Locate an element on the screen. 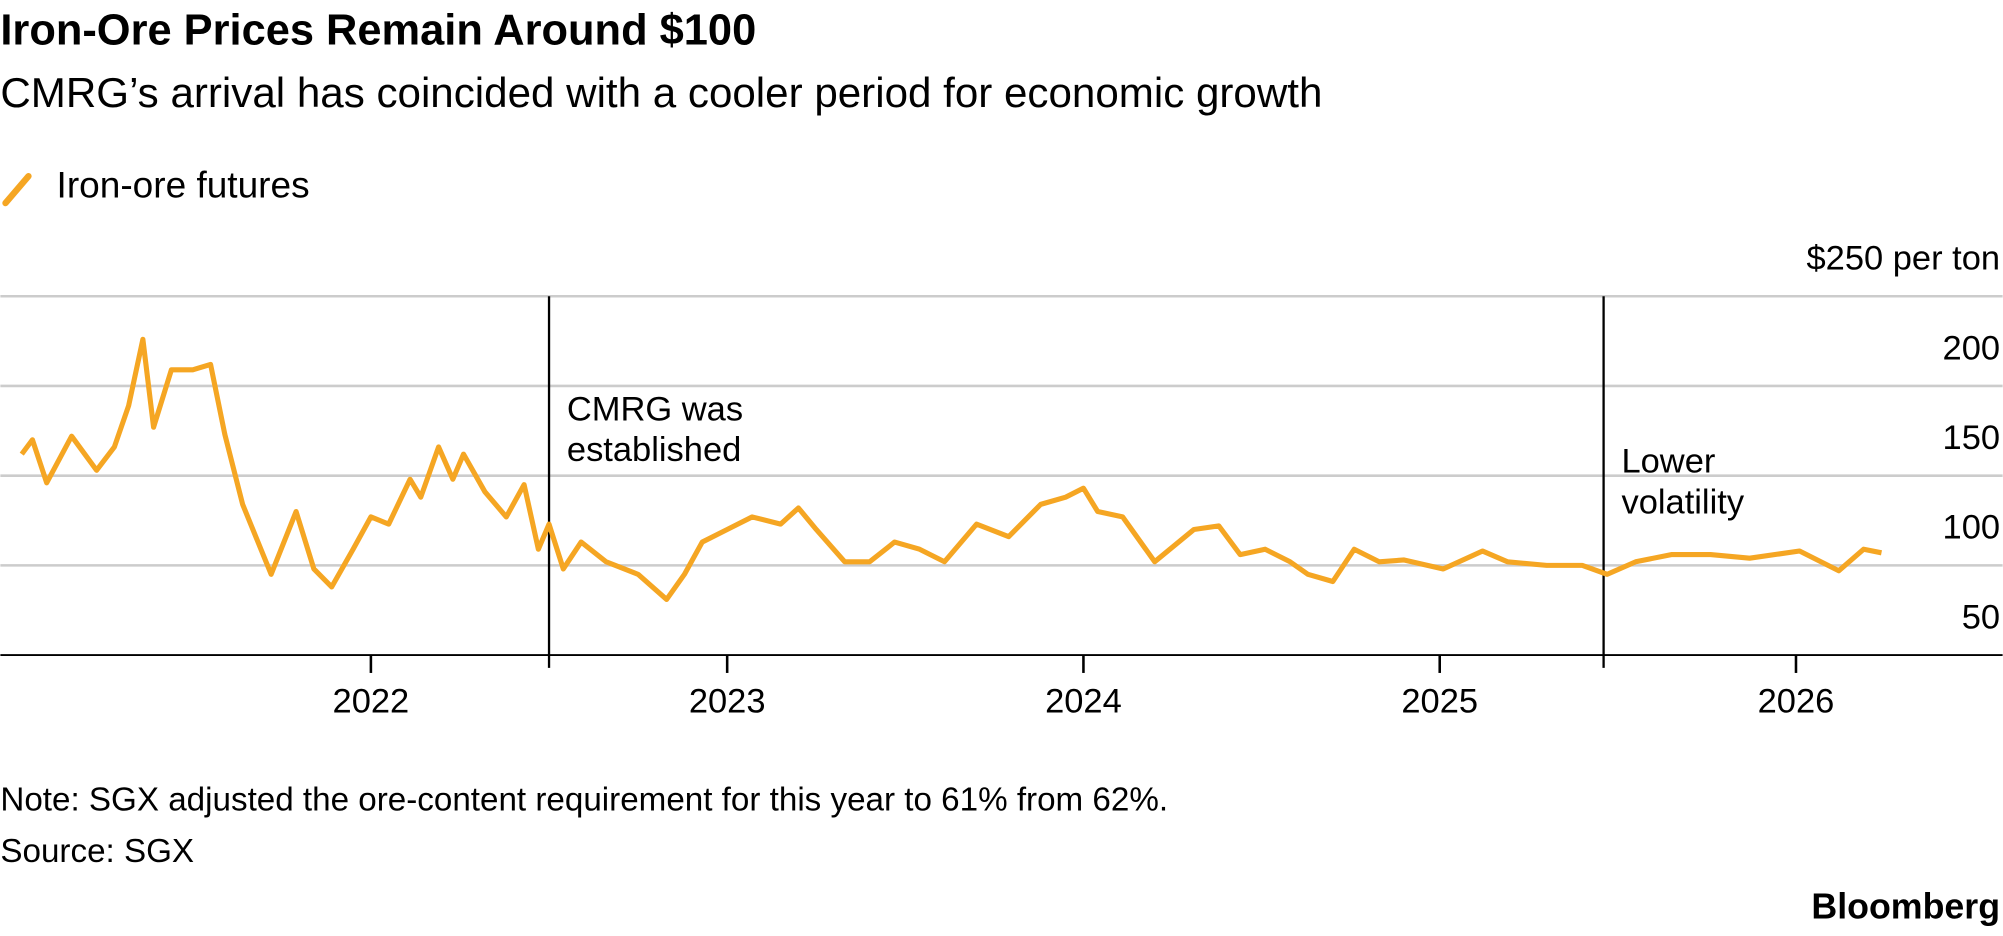 The image size is (2003, 936). legend-swatch is located at coordinates (17, 190).